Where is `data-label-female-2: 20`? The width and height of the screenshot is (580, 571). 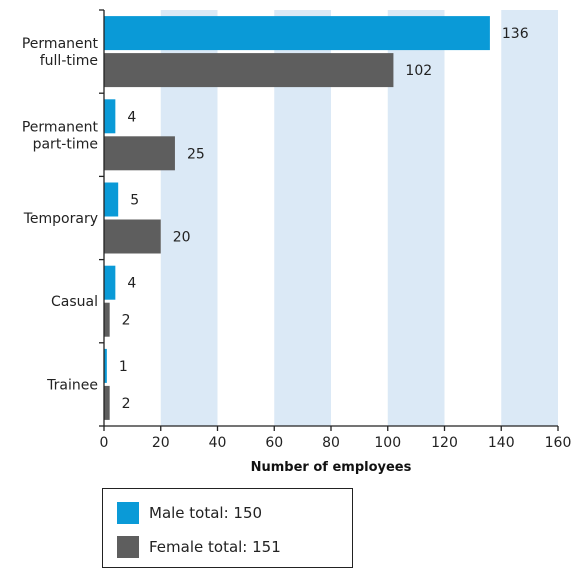
data-label-female-2: 20 is located at coordinates (182, 238).